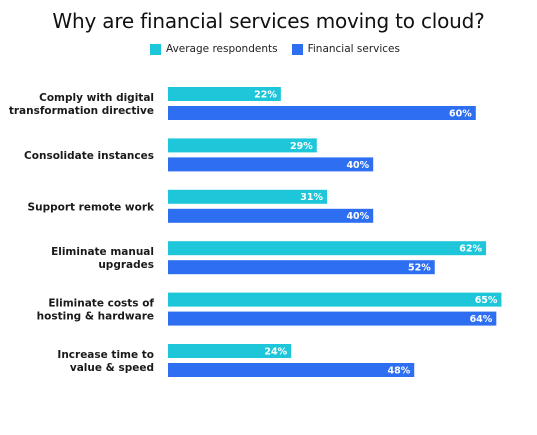  I want to click on chart-legend: Average respondents Financial services, so click(282, 49).